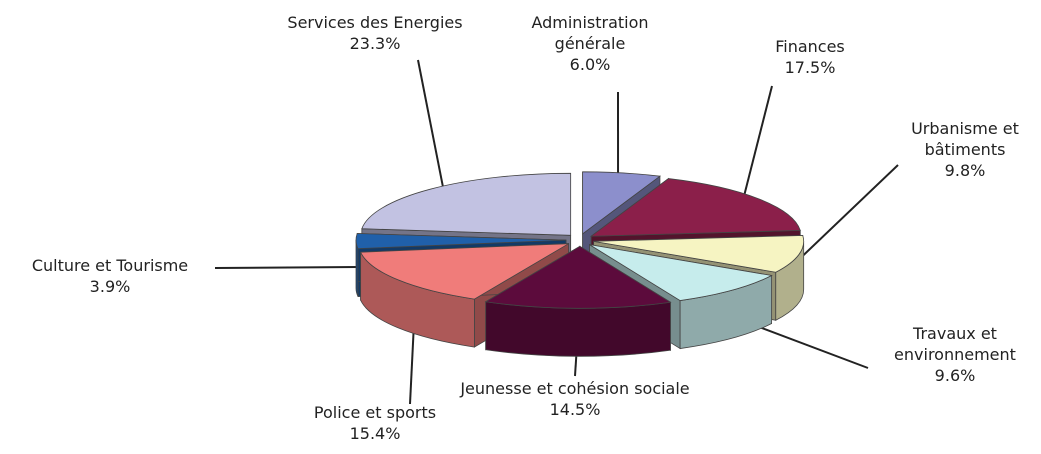  Describe the element at coordinates (810, 67) in the screenshot. I see `value-label: 17.5%` at that location.